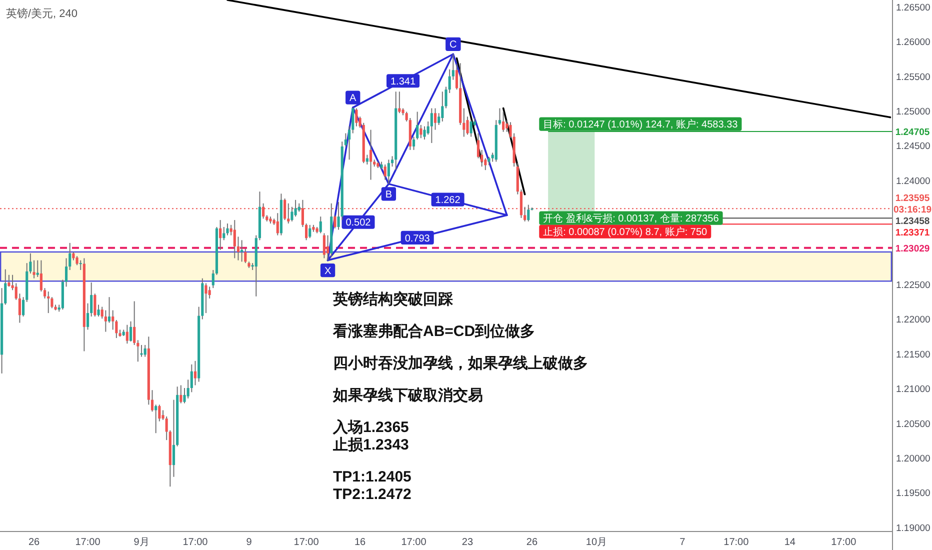 The height and width of the screenshot is (550, 932). Describe the element at coordinates (468, 542) in the screenshot. I see `x-tick-label: 23` at that location.